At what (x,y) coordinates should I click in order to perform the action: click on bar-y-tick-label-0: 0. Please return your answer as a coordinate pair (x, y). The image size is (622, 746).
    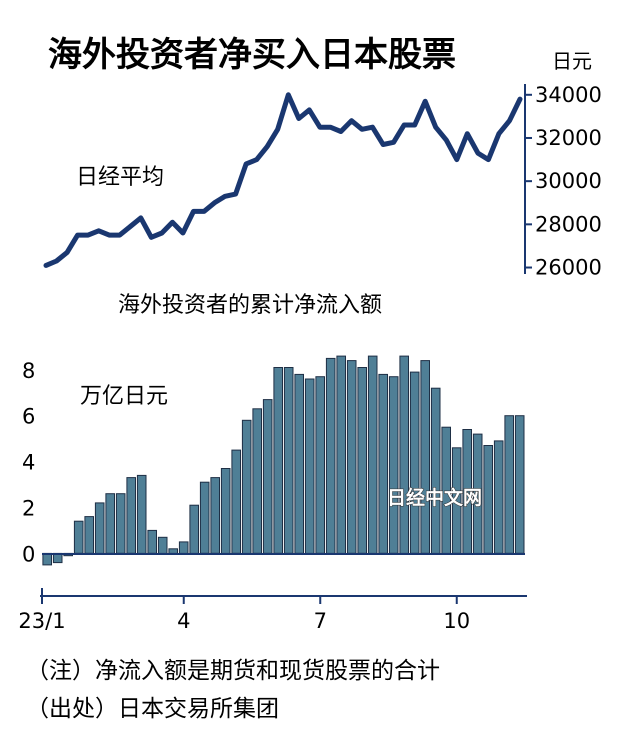
    Looking at the image, I should click on (28, 554).